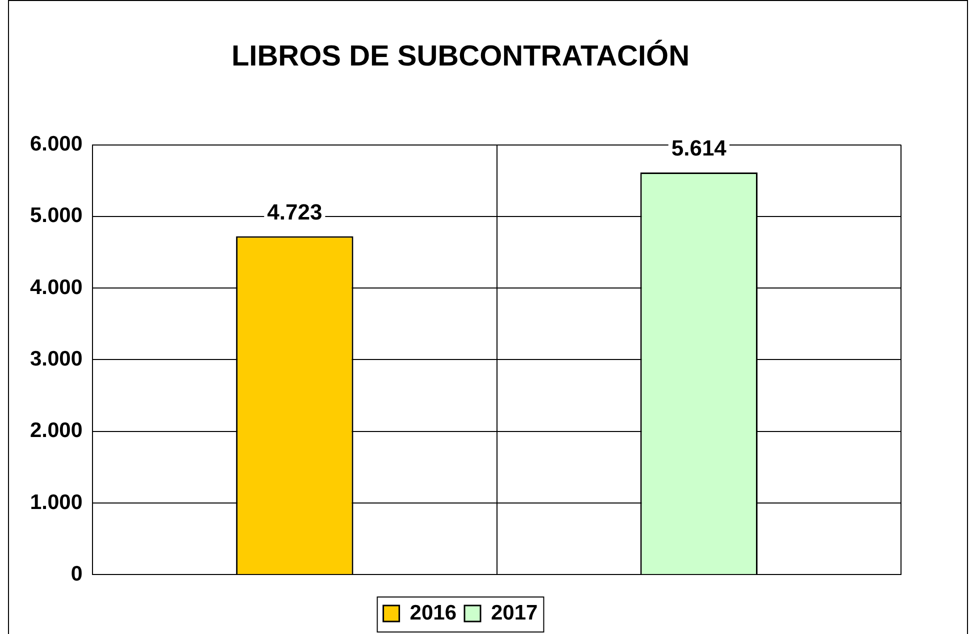 Image resolution: width=971 pixels, height=634 pixels. What do you see at coordinates (56, 144) in the screenshot?
I see `y-tick-label: 6.000` at bounding box center [56, 144].